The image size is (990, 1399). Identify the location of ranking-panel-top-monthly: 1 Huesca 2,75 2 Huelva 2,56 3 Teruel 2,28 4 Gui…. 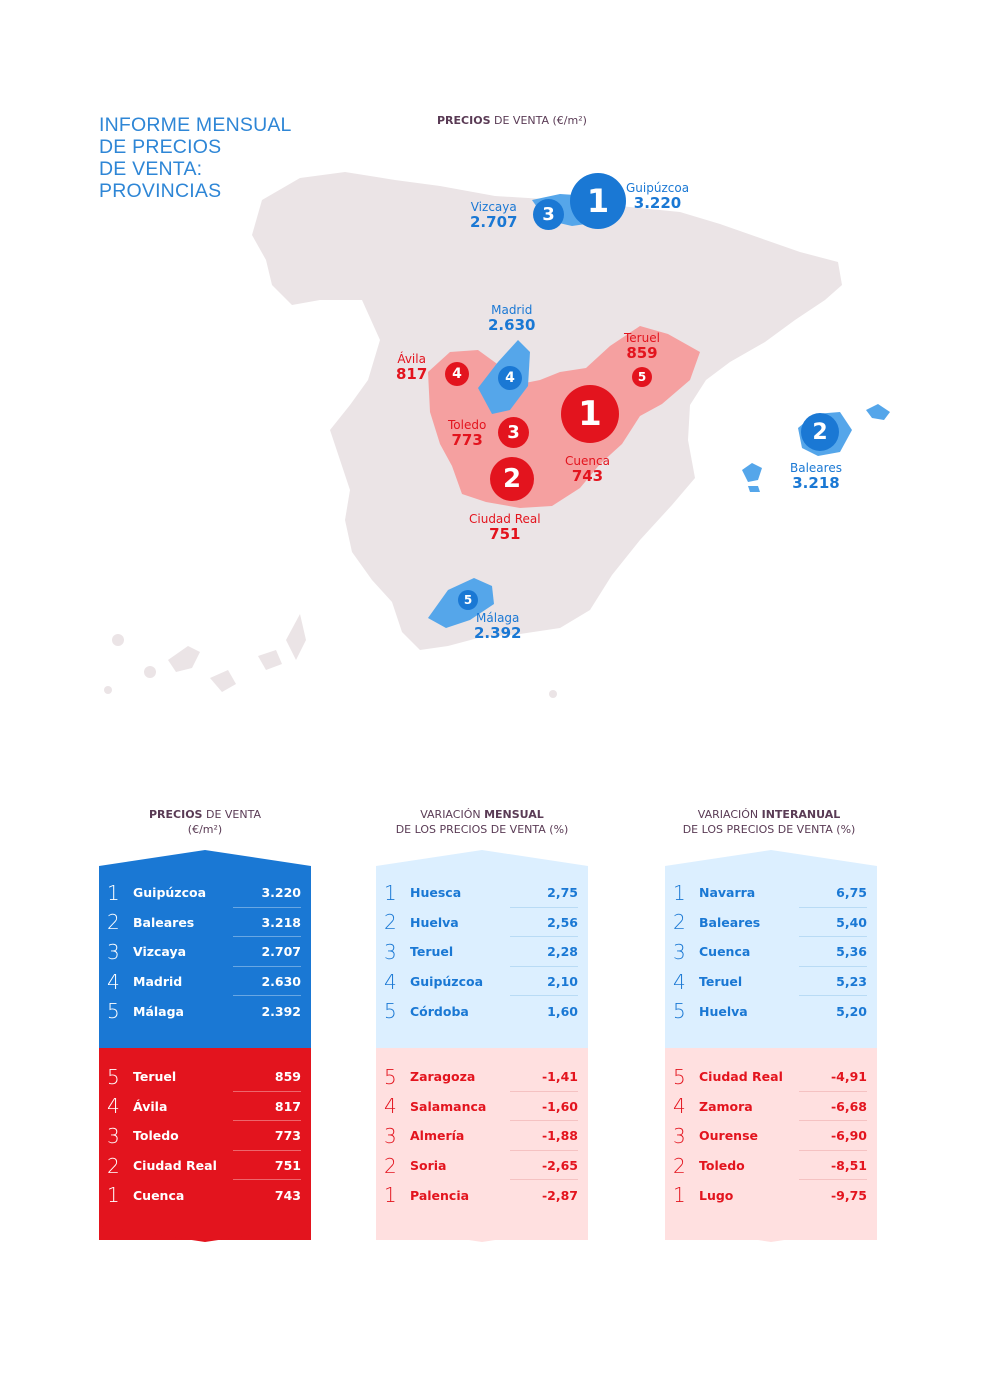
(482, 960).